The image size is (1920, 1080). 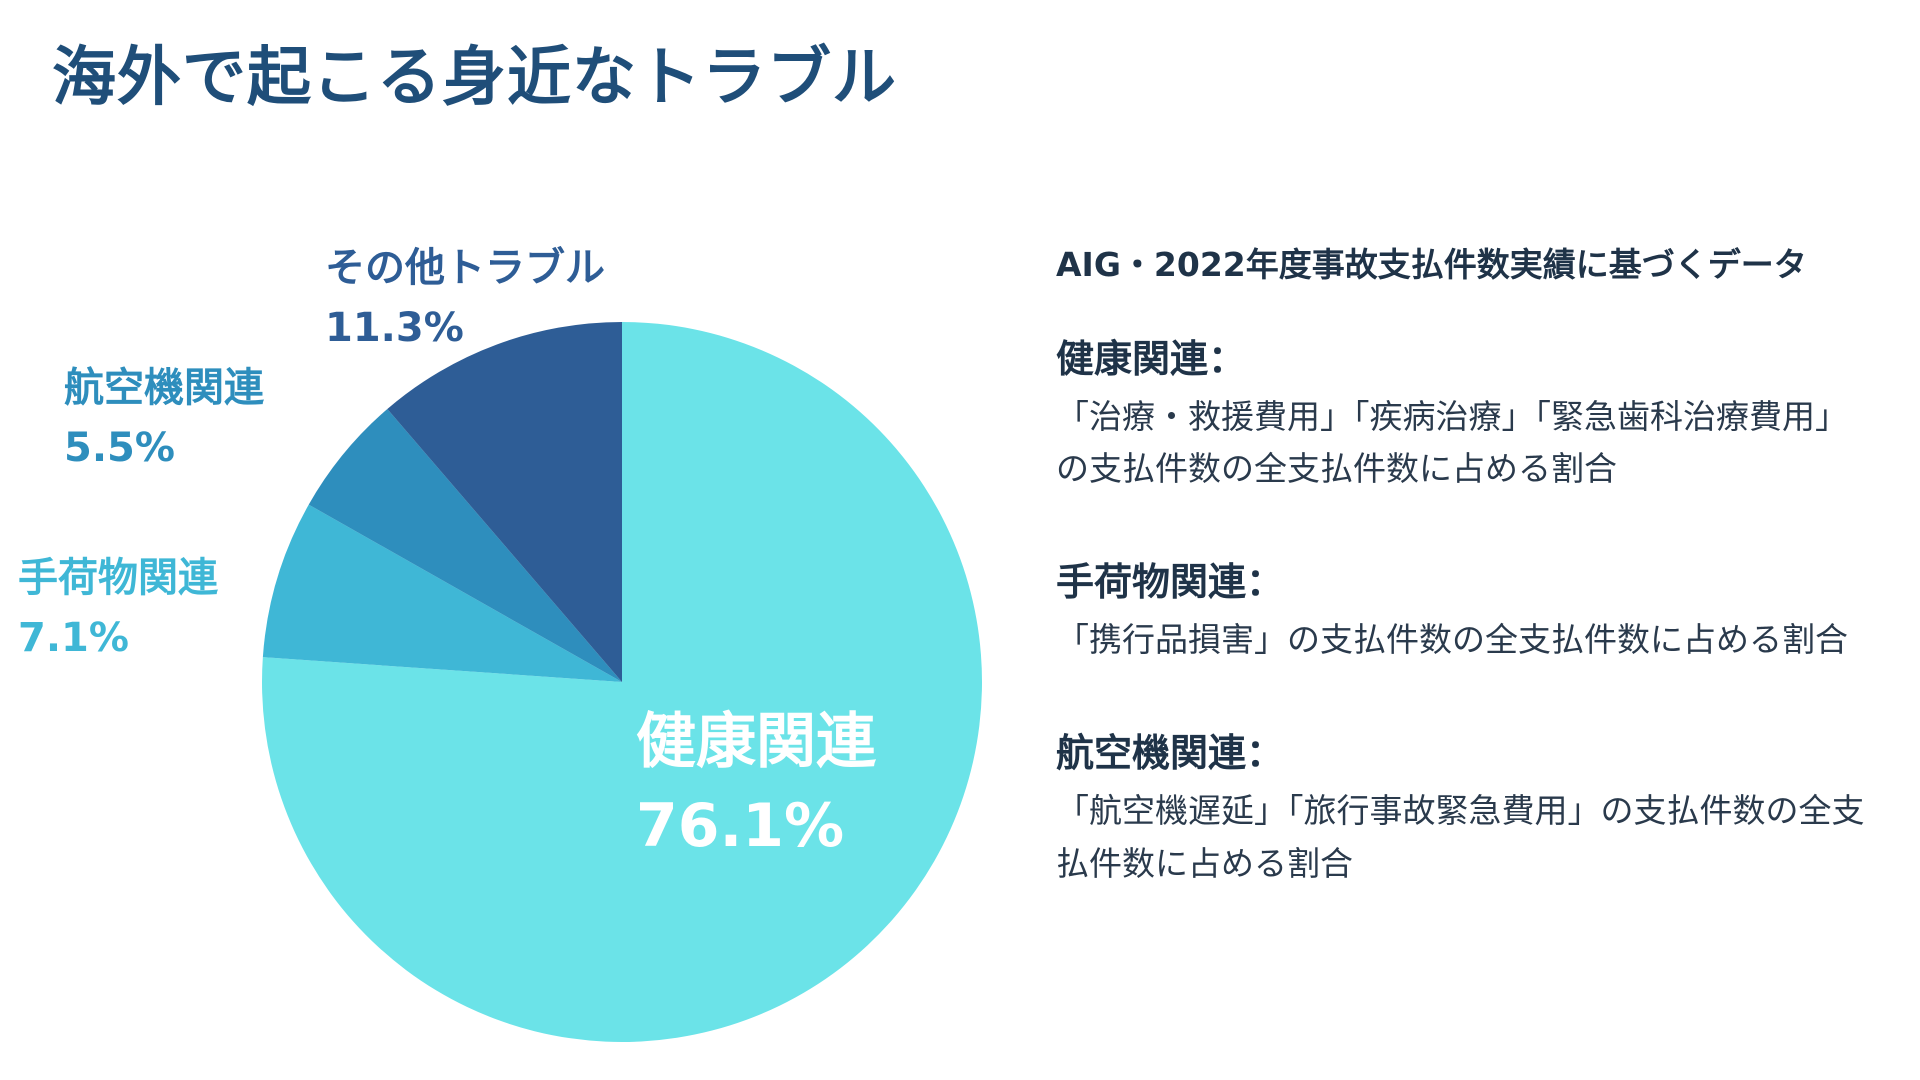 What do you see at coordinates (740, 826) in the screenshot?
I see `slice-label-health-value: 76.1%` at bounding box center [740, 826].